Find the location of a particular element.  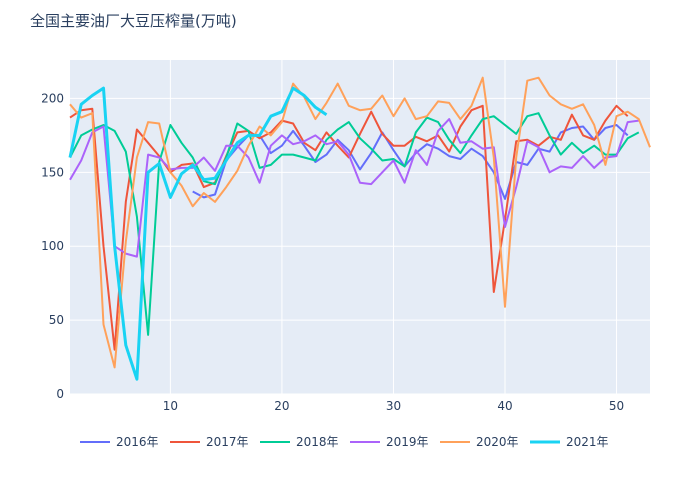

x-tick-label: 30 is located at coordinates (393, 406).